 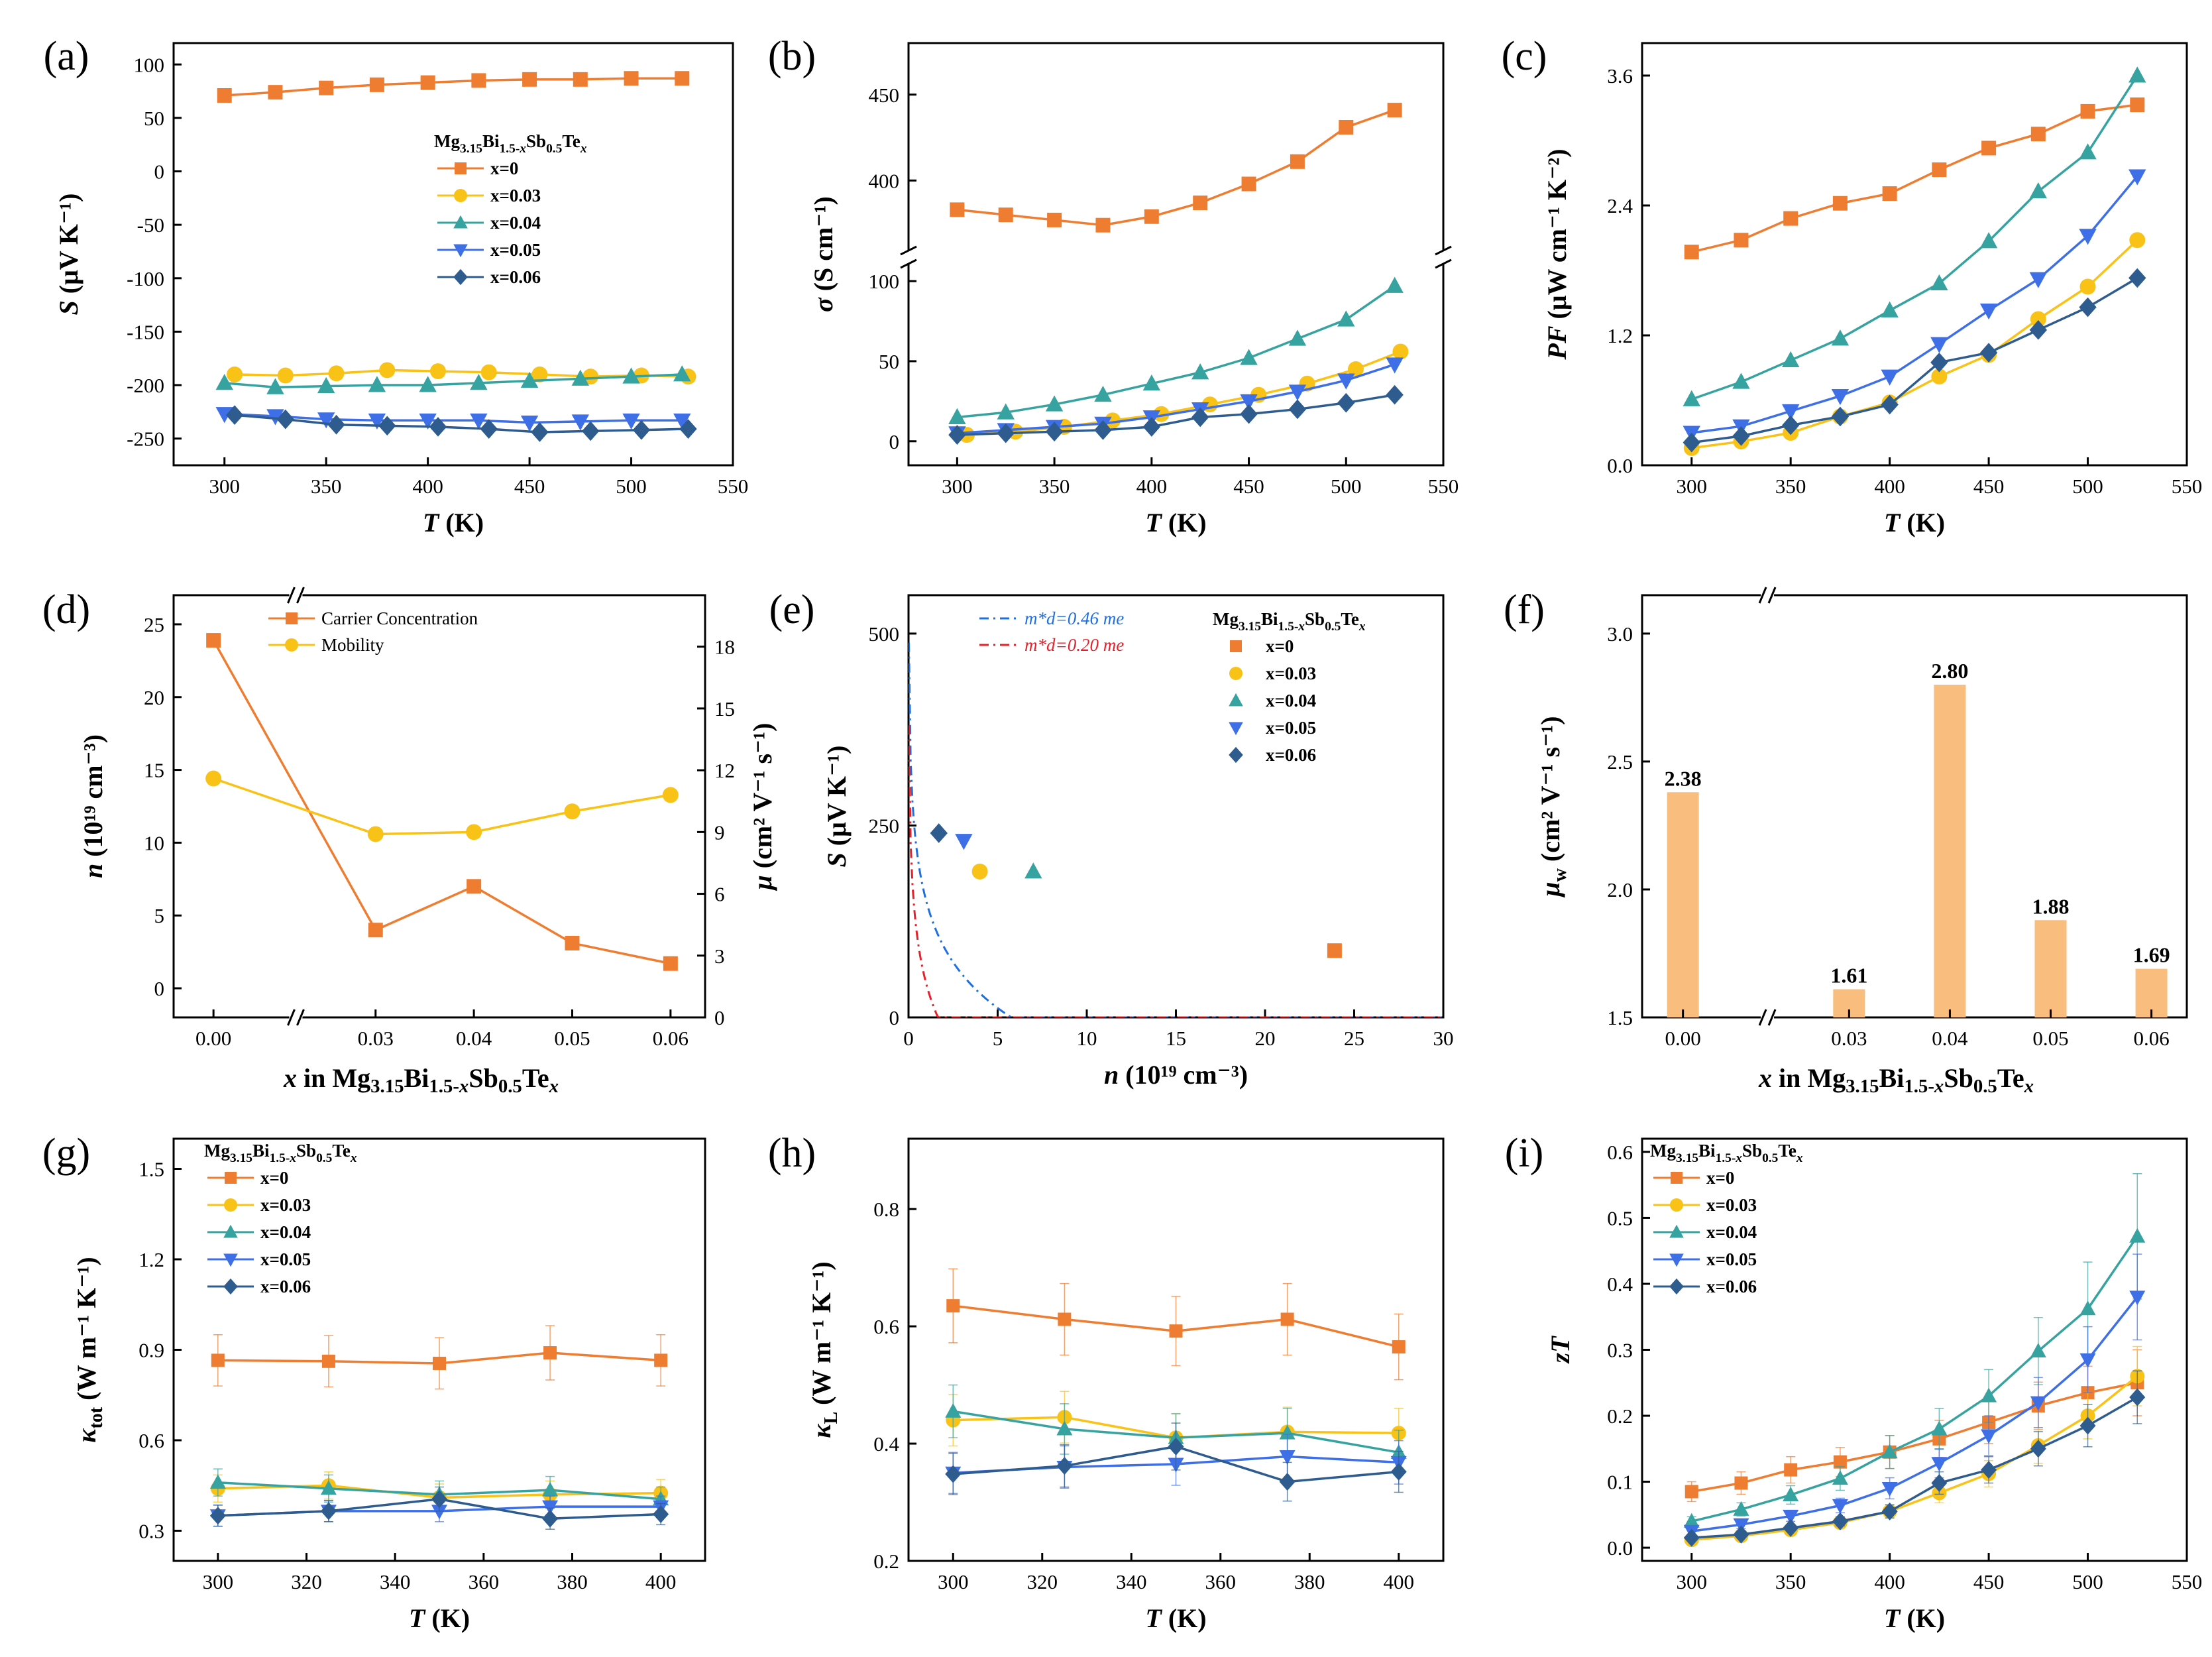 What do you see at coordinates (1524, 56) in the screenshot?
I see `panel-letter: (c)` at bounding box center [1524, 56].